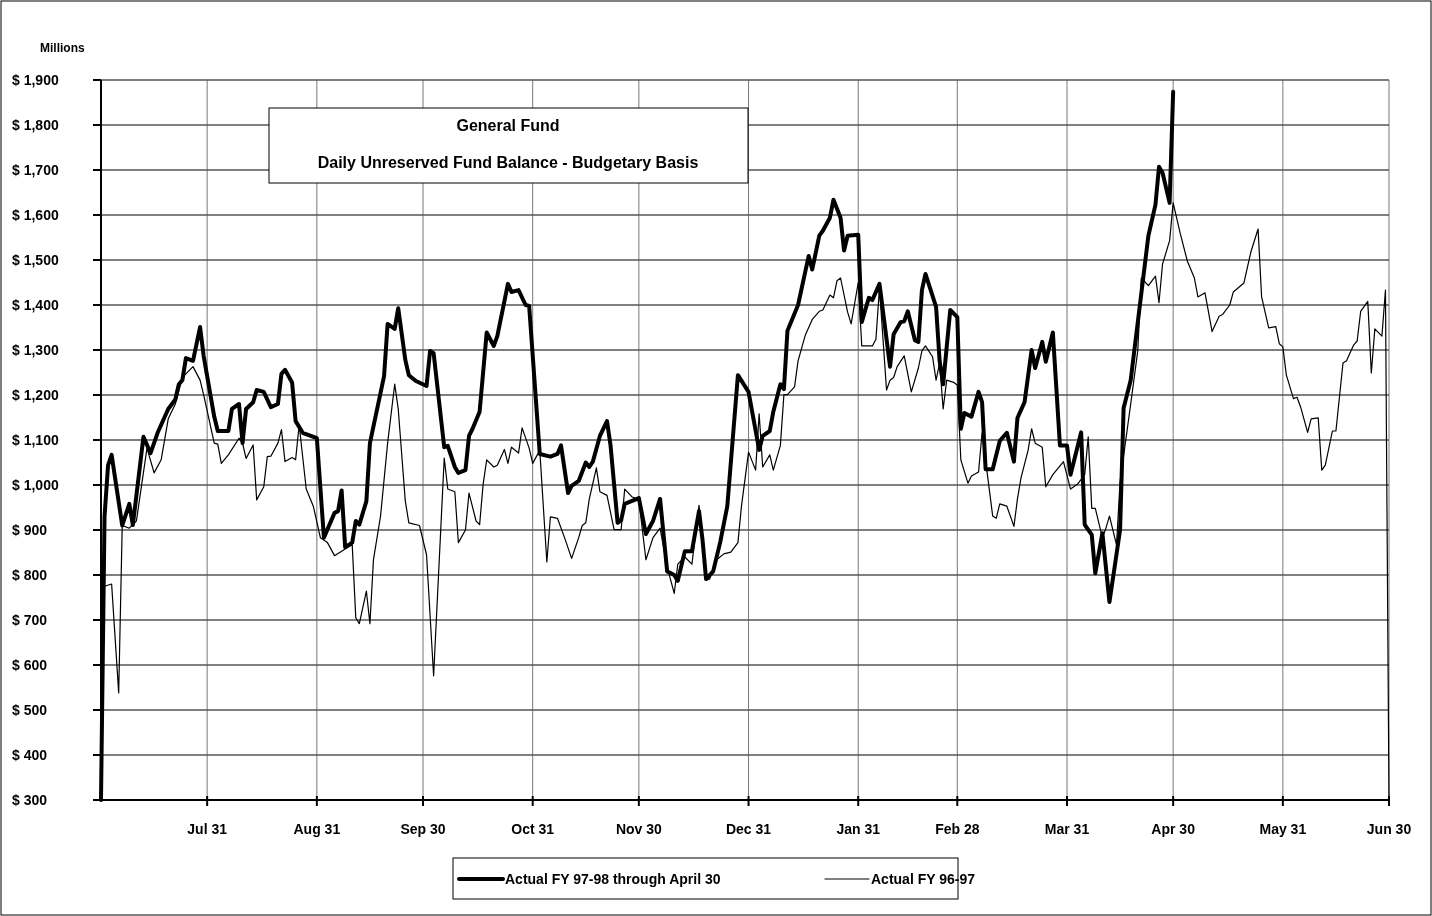 Image resolution: width=1432 pixels, height=916 pixels. Describe the element at coordinates (35, 349) in the screenshot. I see `y-tick-label: $ 1,300` at that location.